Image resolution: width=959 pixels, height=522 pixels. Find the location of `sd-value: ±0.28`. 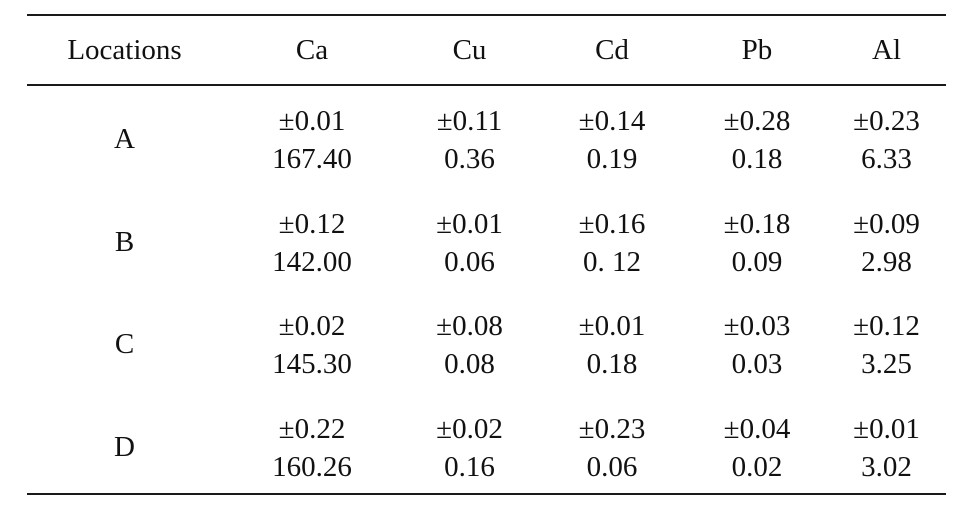

sd-value: ±0.28 is located at coordinates (757, 121).